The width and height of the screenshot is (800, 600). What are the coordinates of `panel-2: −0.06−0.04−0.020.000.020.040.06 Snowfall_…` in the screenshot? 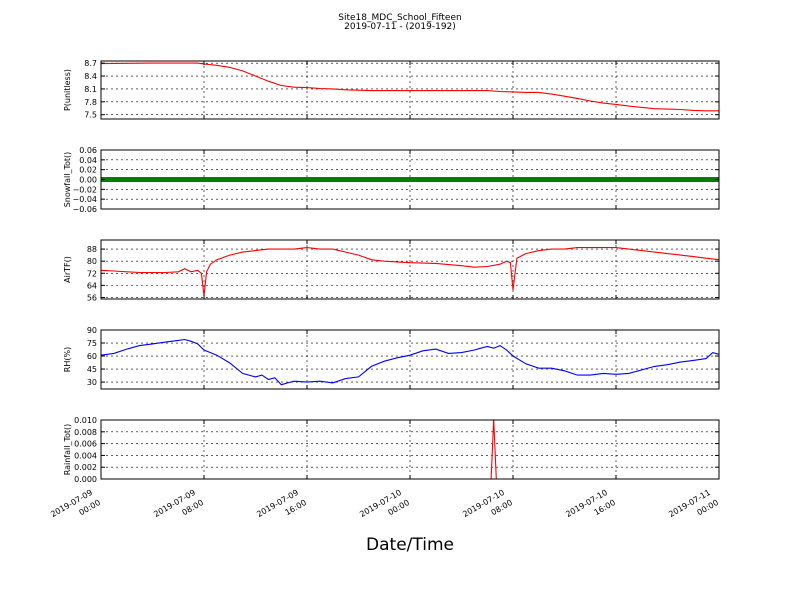 It's located at (391, 180).